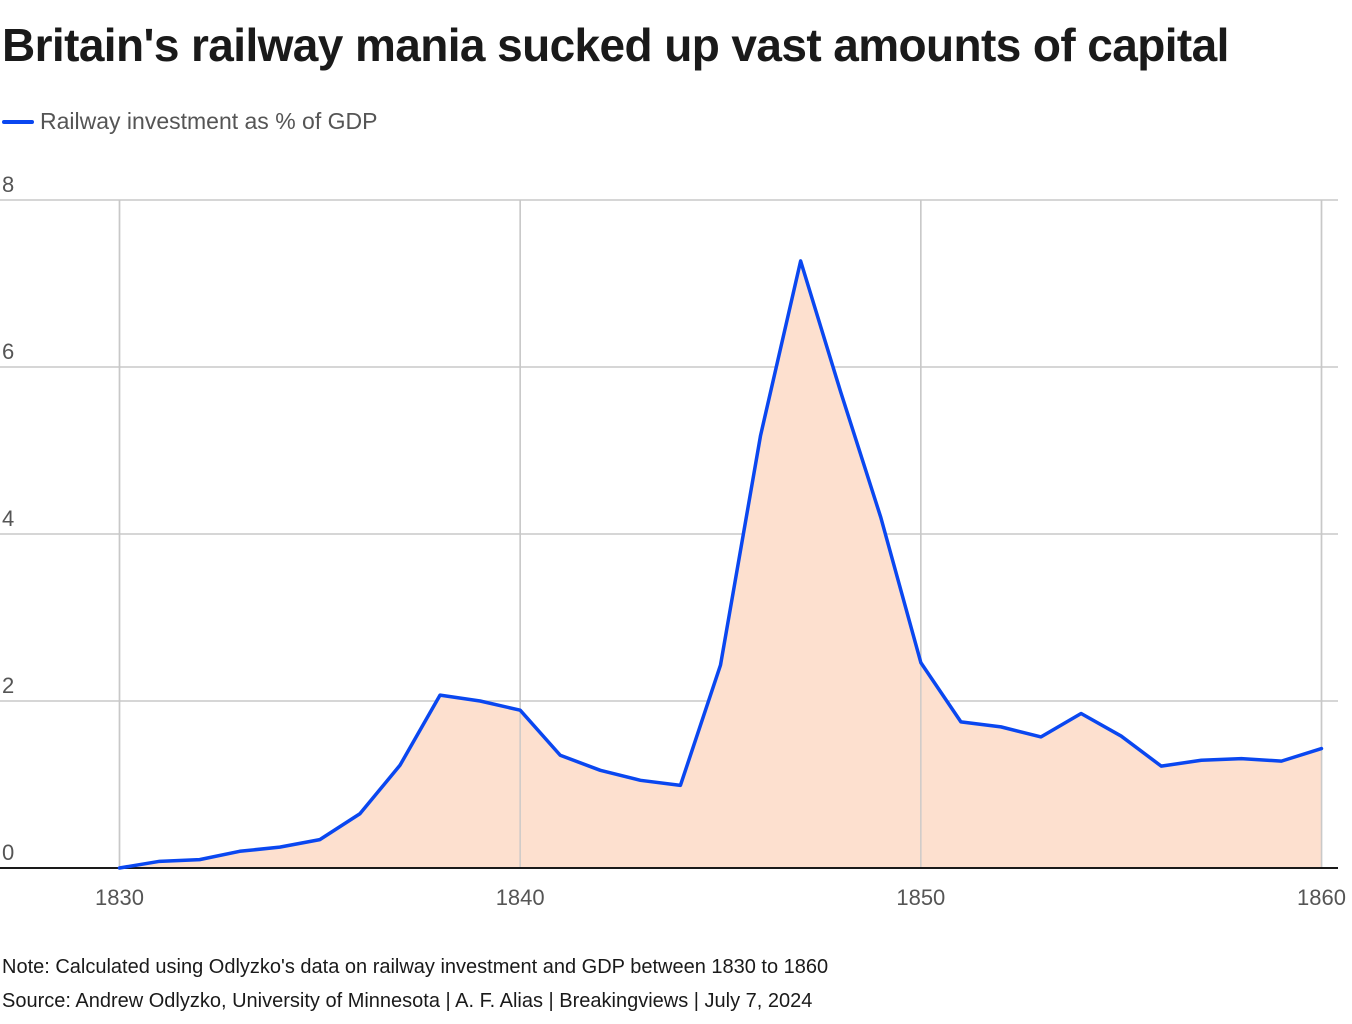 The height and width of the screenshot is (1024, 1352). What do you see at coordinates (209, 121) in the screenshot?
I see `legend-label: Railway investment as % of GDP` at bounding box center [209, 121].